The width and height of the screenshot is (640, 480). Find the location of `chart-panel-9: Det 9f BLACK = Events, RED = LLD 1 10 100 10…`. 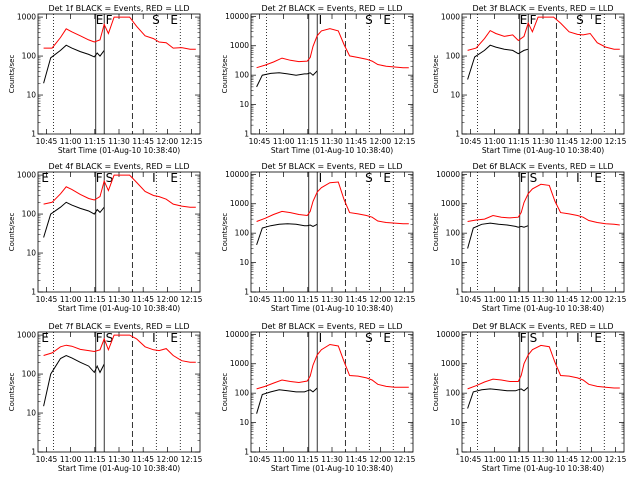

chart-panel-9: Det 9f BLACK = Events, RED = LLD 1 10 100 10… is located at coordinates (529, 397).